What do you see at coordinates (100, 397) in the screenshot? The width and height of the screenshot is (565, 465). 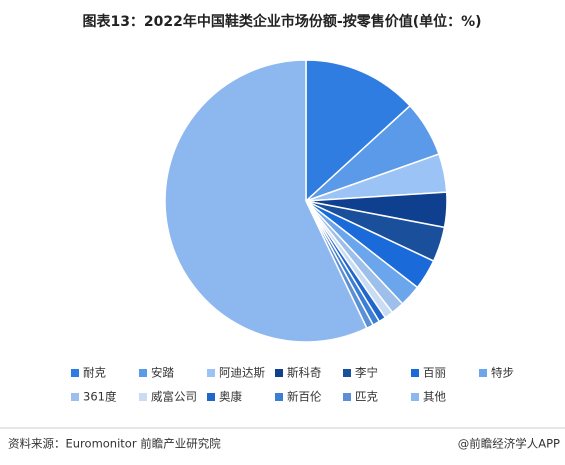 I see `legend-label: 361度` at bounding box center [100, 397].